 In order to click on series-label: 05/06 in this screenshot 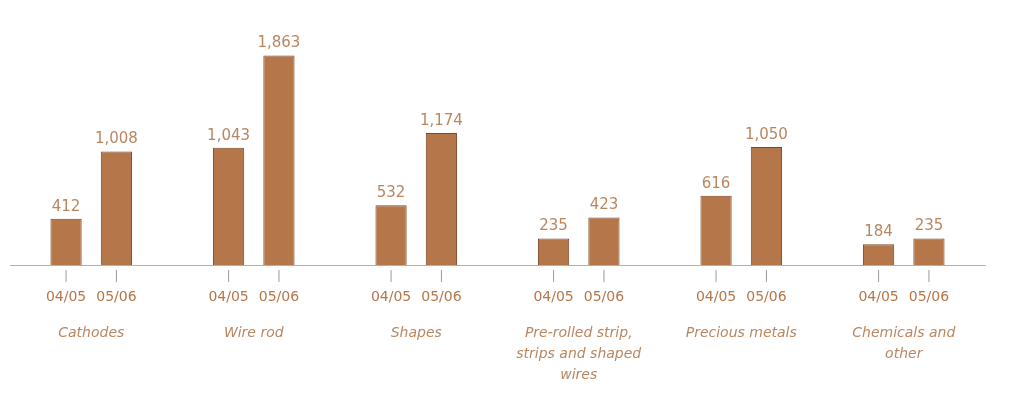, I will do `click(116, 295)`.